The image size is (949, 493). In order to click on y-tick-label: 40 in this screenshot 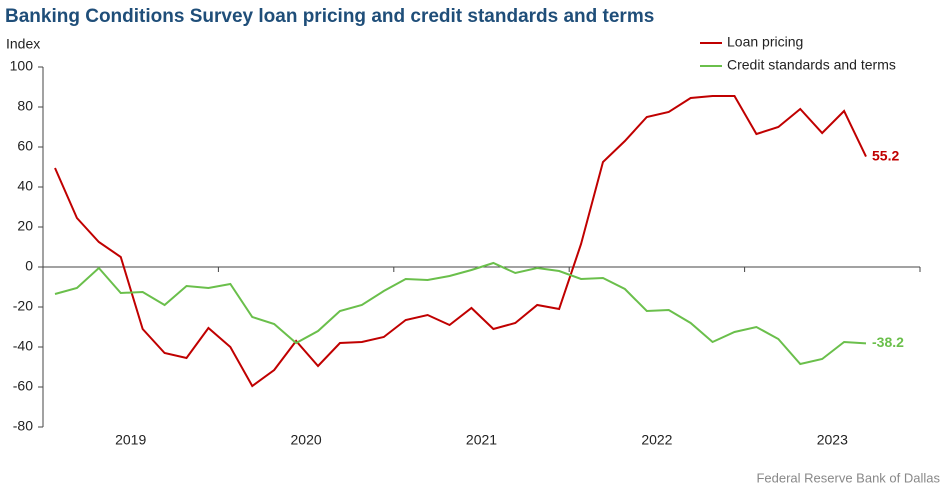, I will do `click(25, 186)`.